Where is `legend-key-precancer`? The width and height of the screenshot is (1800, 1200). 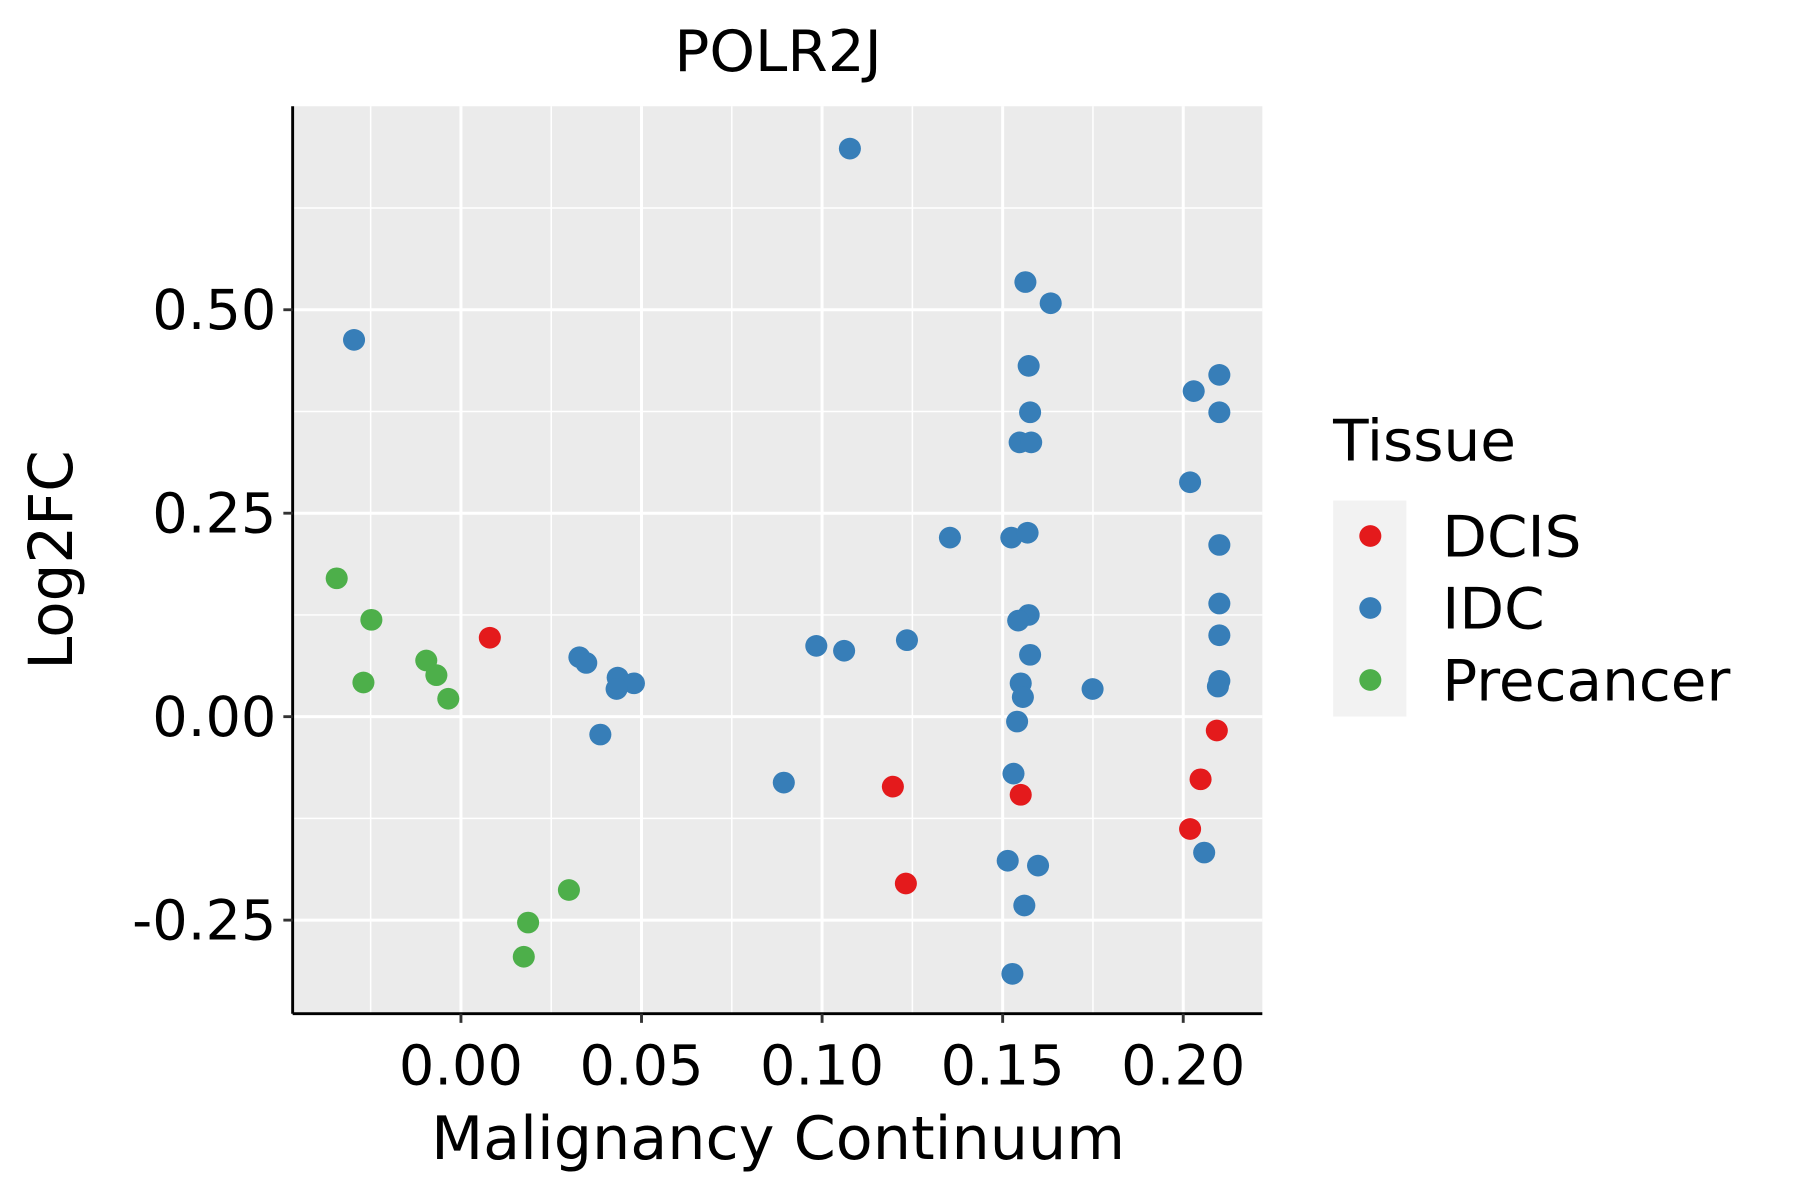 legend-key-precancer is located at coordinates (1370, 680).